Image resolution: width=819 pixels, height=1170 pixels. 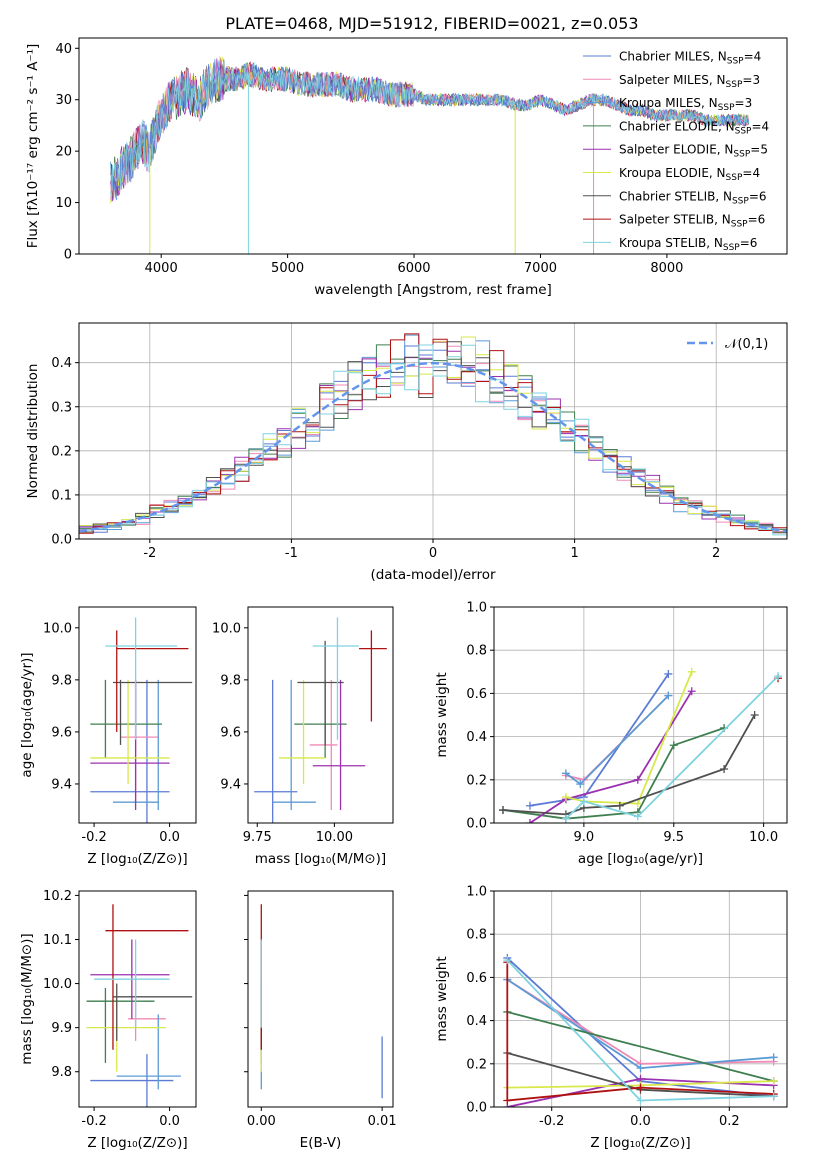 What do you see at coordinates (63, 100) in the screenshot?
I see `y-tick-label: 30` at bounding box center [63, 100].